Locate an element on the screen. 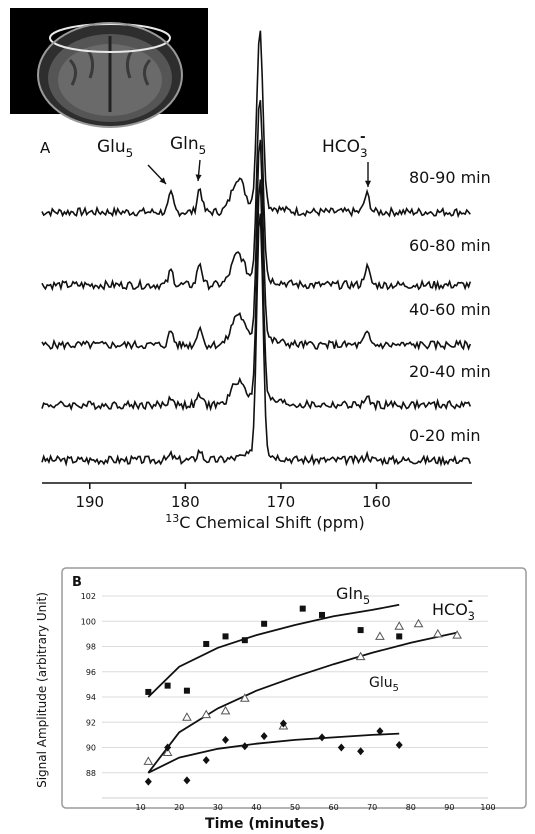 The image size is (535, 834). peak-label: Glu5 is located at coordinates (115, 148).